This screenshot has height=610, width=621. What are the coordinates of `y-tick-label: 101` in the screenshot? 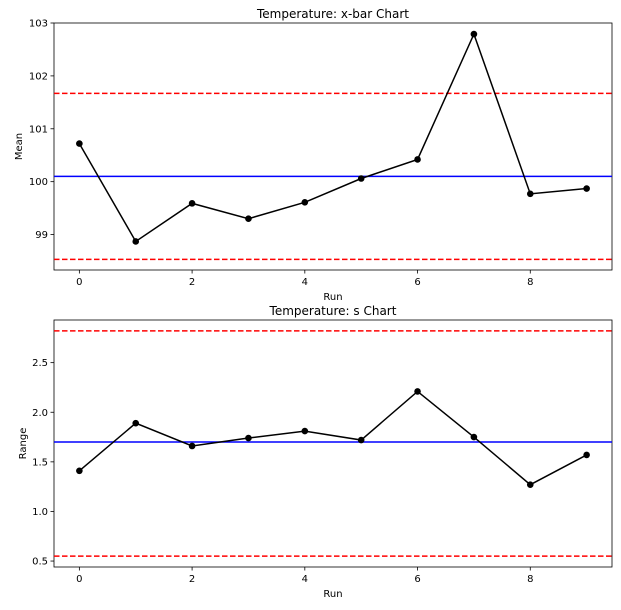 It's located at (38, 129).